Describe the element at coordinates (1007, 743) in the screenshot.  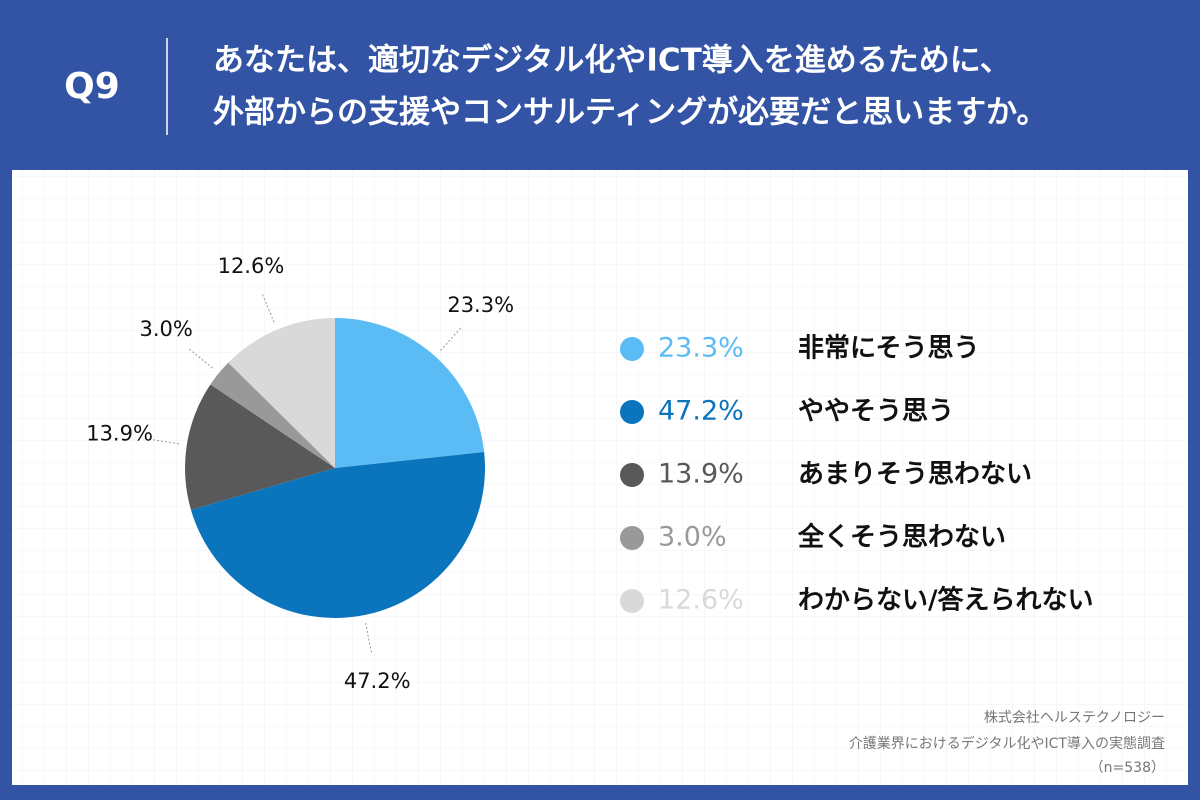
I see `source: 介護業界におけるデジタル化やICT導入の実態調査` at that location.